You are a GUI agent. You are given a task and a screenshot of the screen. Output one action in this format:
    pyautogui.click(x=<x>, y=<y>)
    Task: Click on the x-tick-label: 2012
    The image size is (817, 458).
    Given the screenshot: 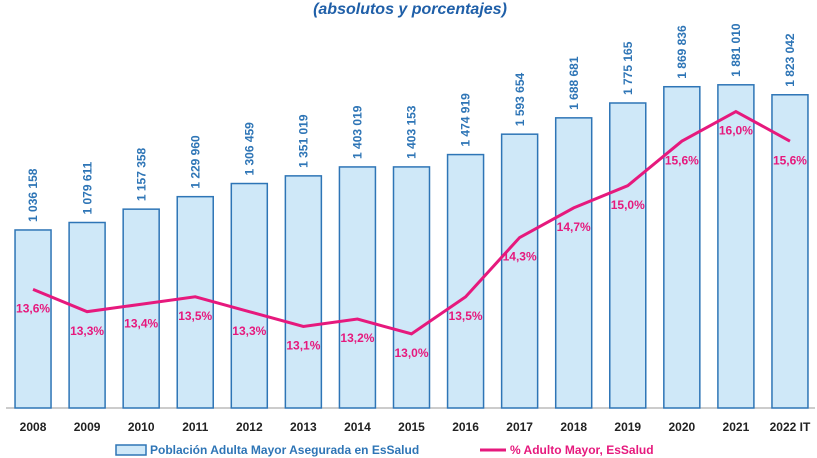 What is the action you would take?
    pyautogui.click(x=249, y=427)
    